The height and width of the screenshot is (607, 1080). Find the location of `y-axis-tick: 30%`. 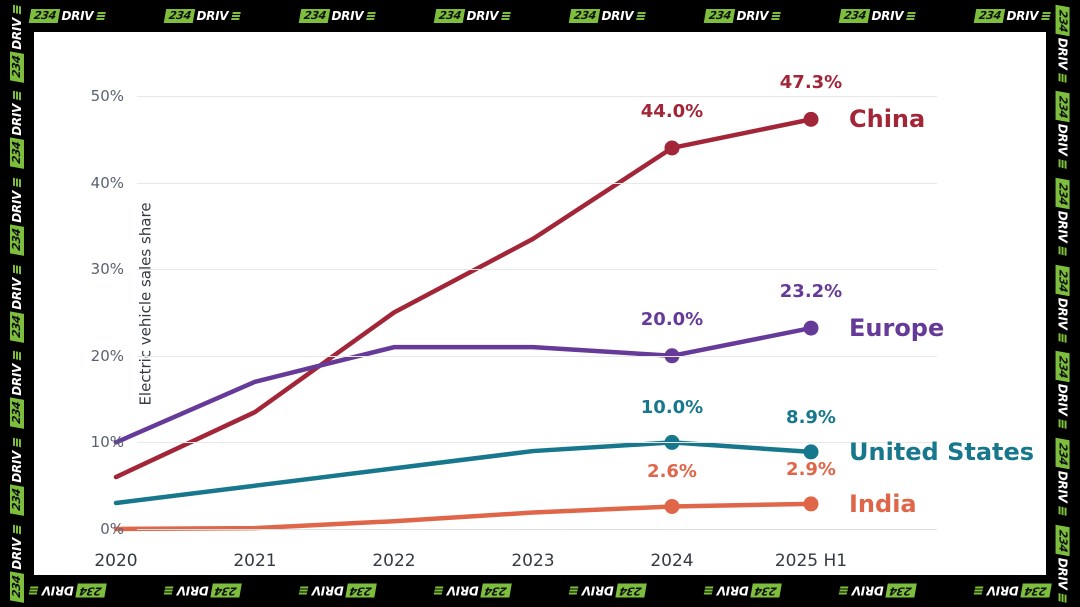

y-axis-tick: 30% is located at coordinates (107, 269).